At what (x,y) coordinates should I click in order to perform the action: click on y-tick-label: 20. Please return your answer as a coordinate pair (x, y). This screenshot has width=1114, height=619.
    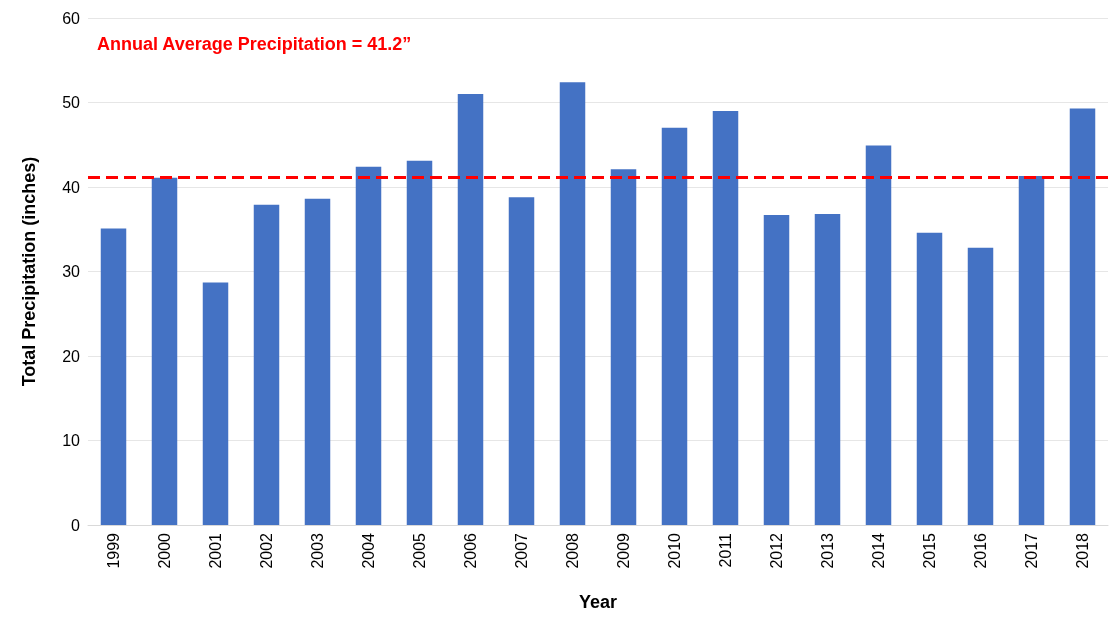
    Looking at the image, I should click on (71, 356).